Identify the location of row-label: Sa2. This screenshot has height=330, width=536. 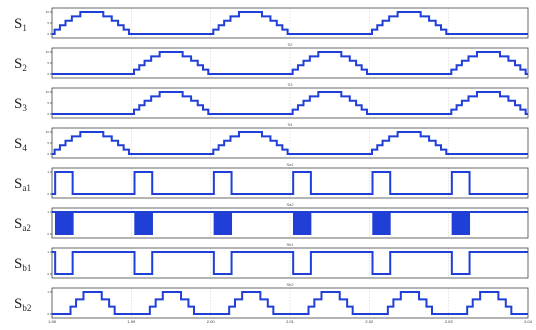
(22, 224).